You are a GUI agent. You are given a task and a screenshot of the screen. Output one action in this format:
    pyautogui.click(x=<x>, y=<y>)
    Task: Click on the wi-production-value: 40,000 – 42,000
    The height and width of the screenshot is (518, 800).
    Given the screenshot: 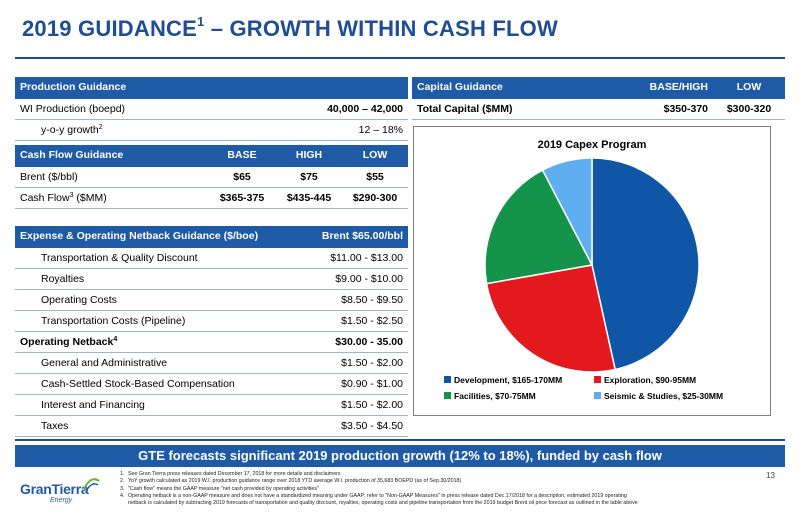 What is the action you would take?
    pyautogui.click(x=324, y=109)
    